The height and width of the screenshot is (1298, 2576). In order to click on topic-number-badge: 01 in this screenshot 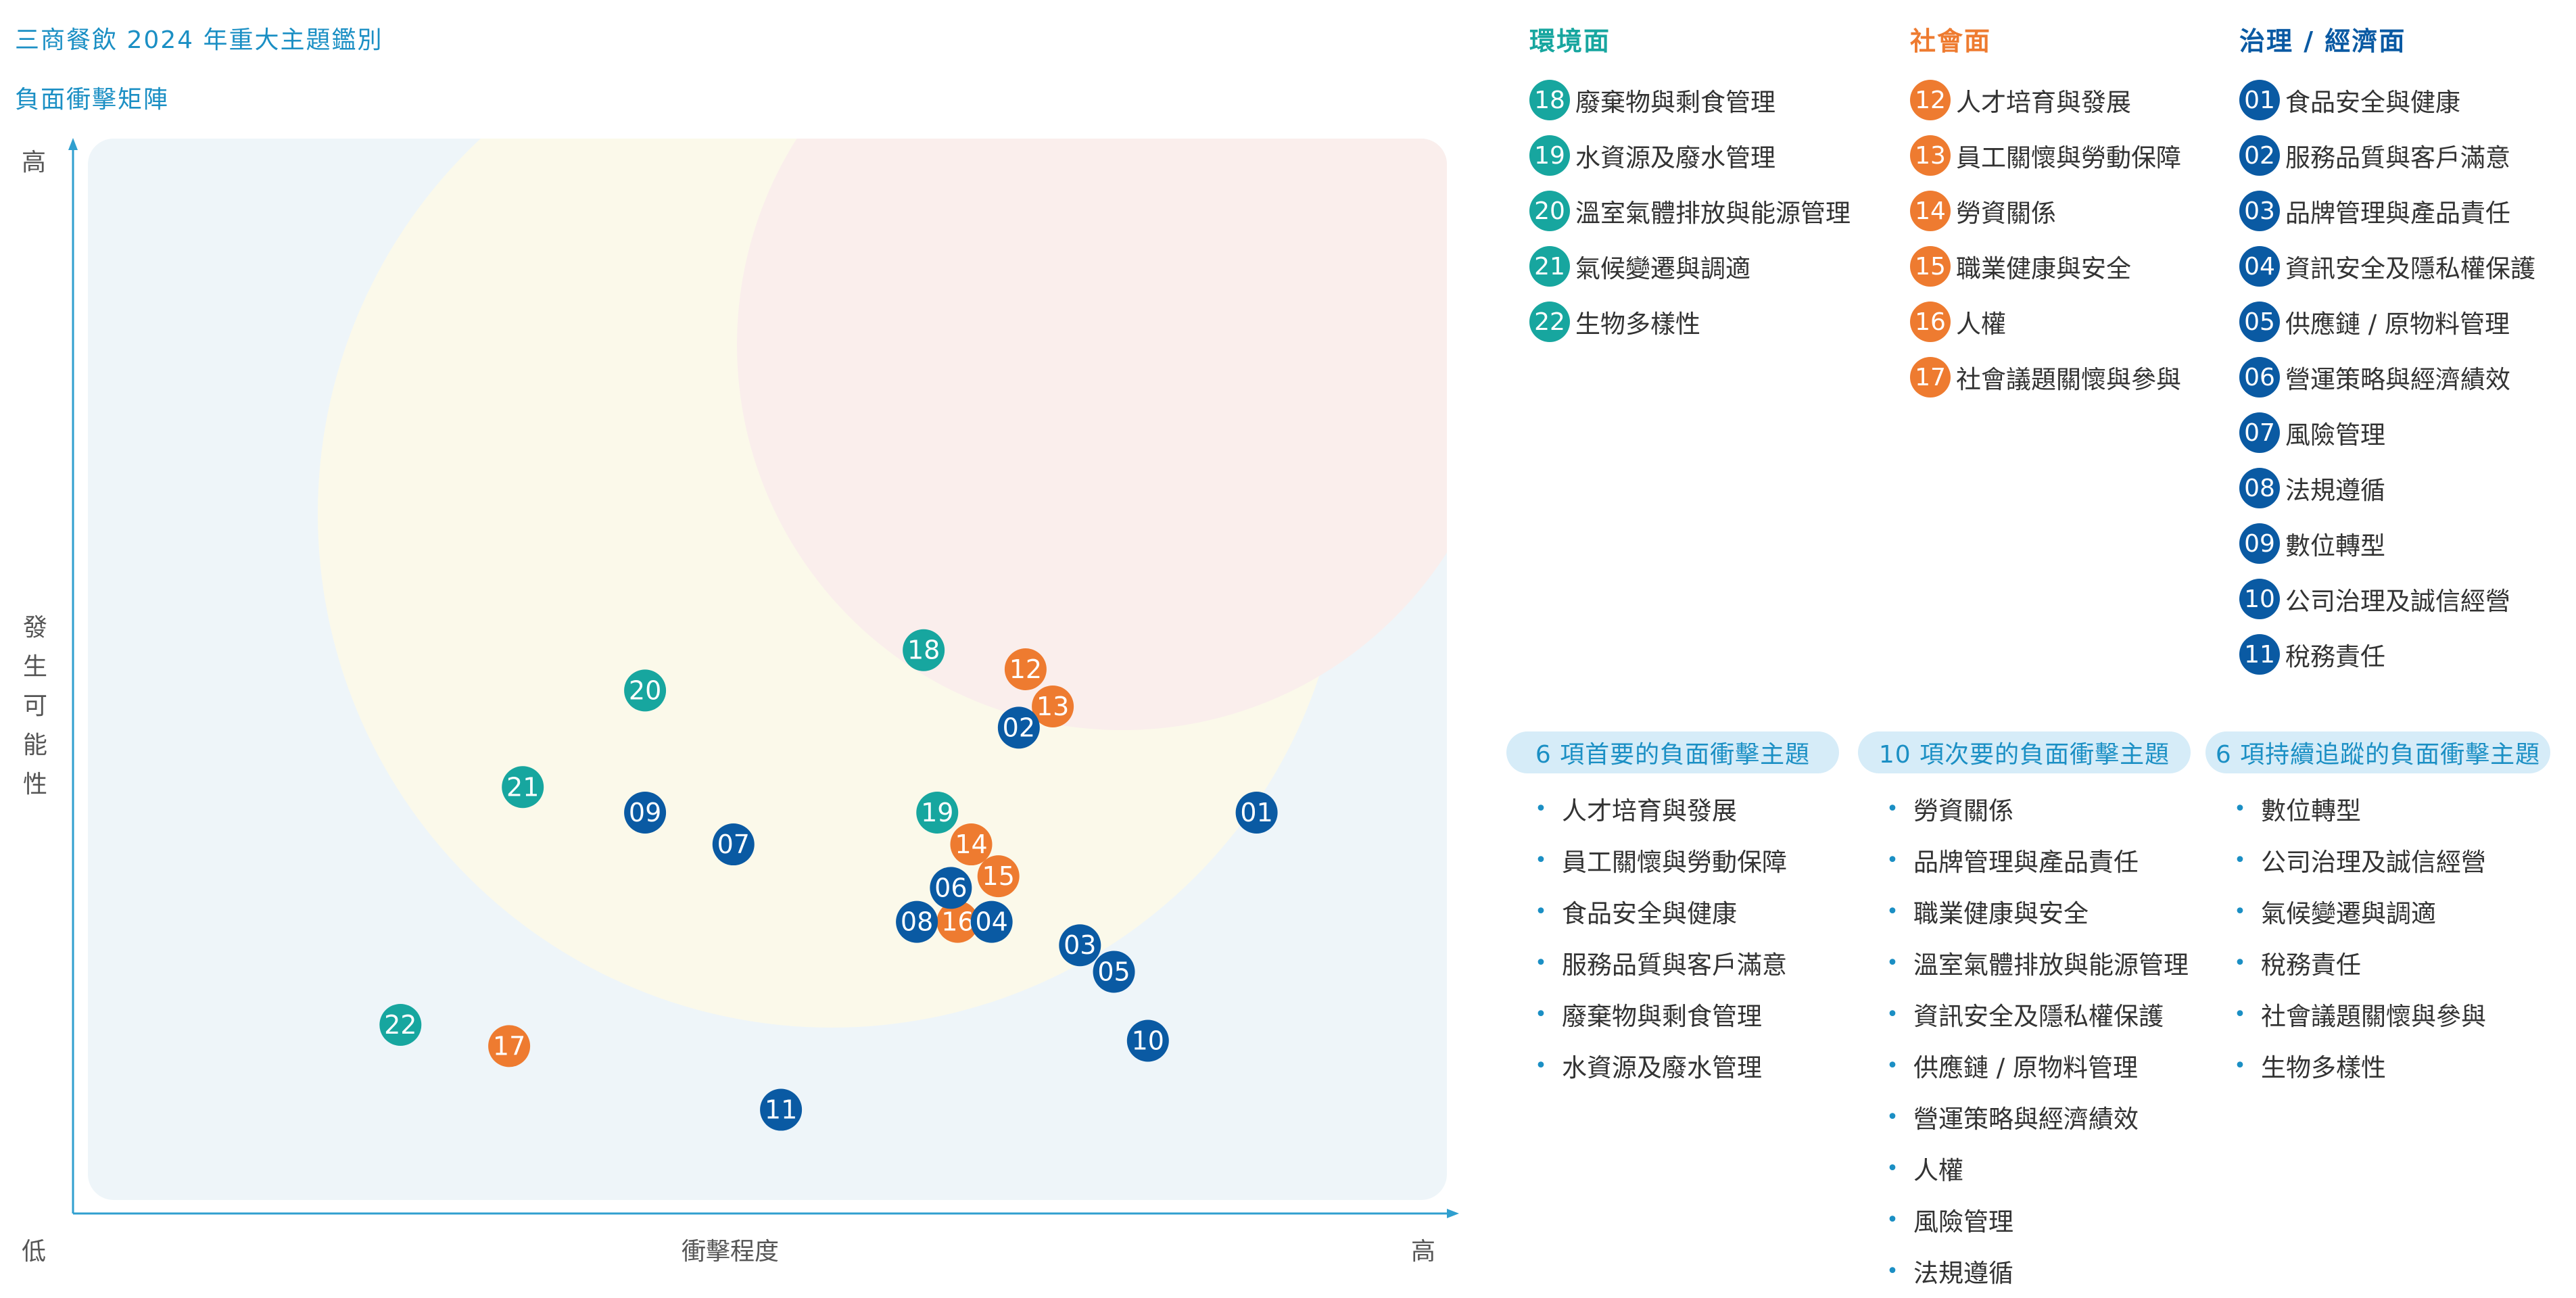, I will do `click(2259, 100)`.